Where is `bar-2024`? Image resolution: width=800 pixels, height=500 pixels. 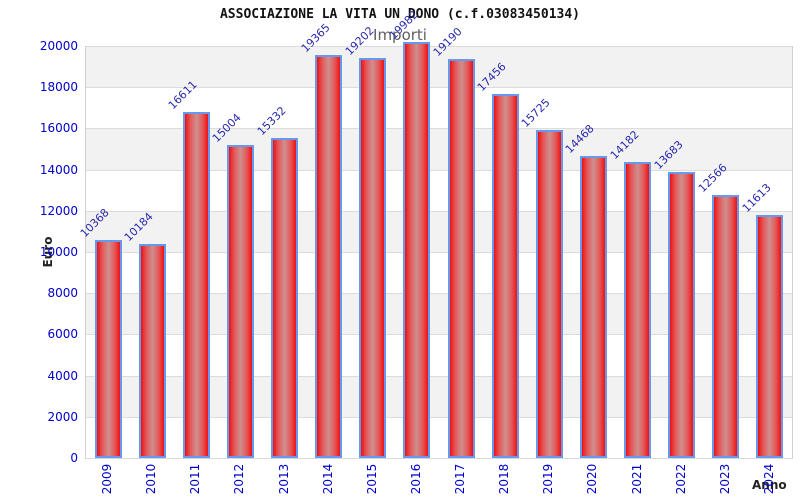 bar-2024 is located at coordinates (770, 336).